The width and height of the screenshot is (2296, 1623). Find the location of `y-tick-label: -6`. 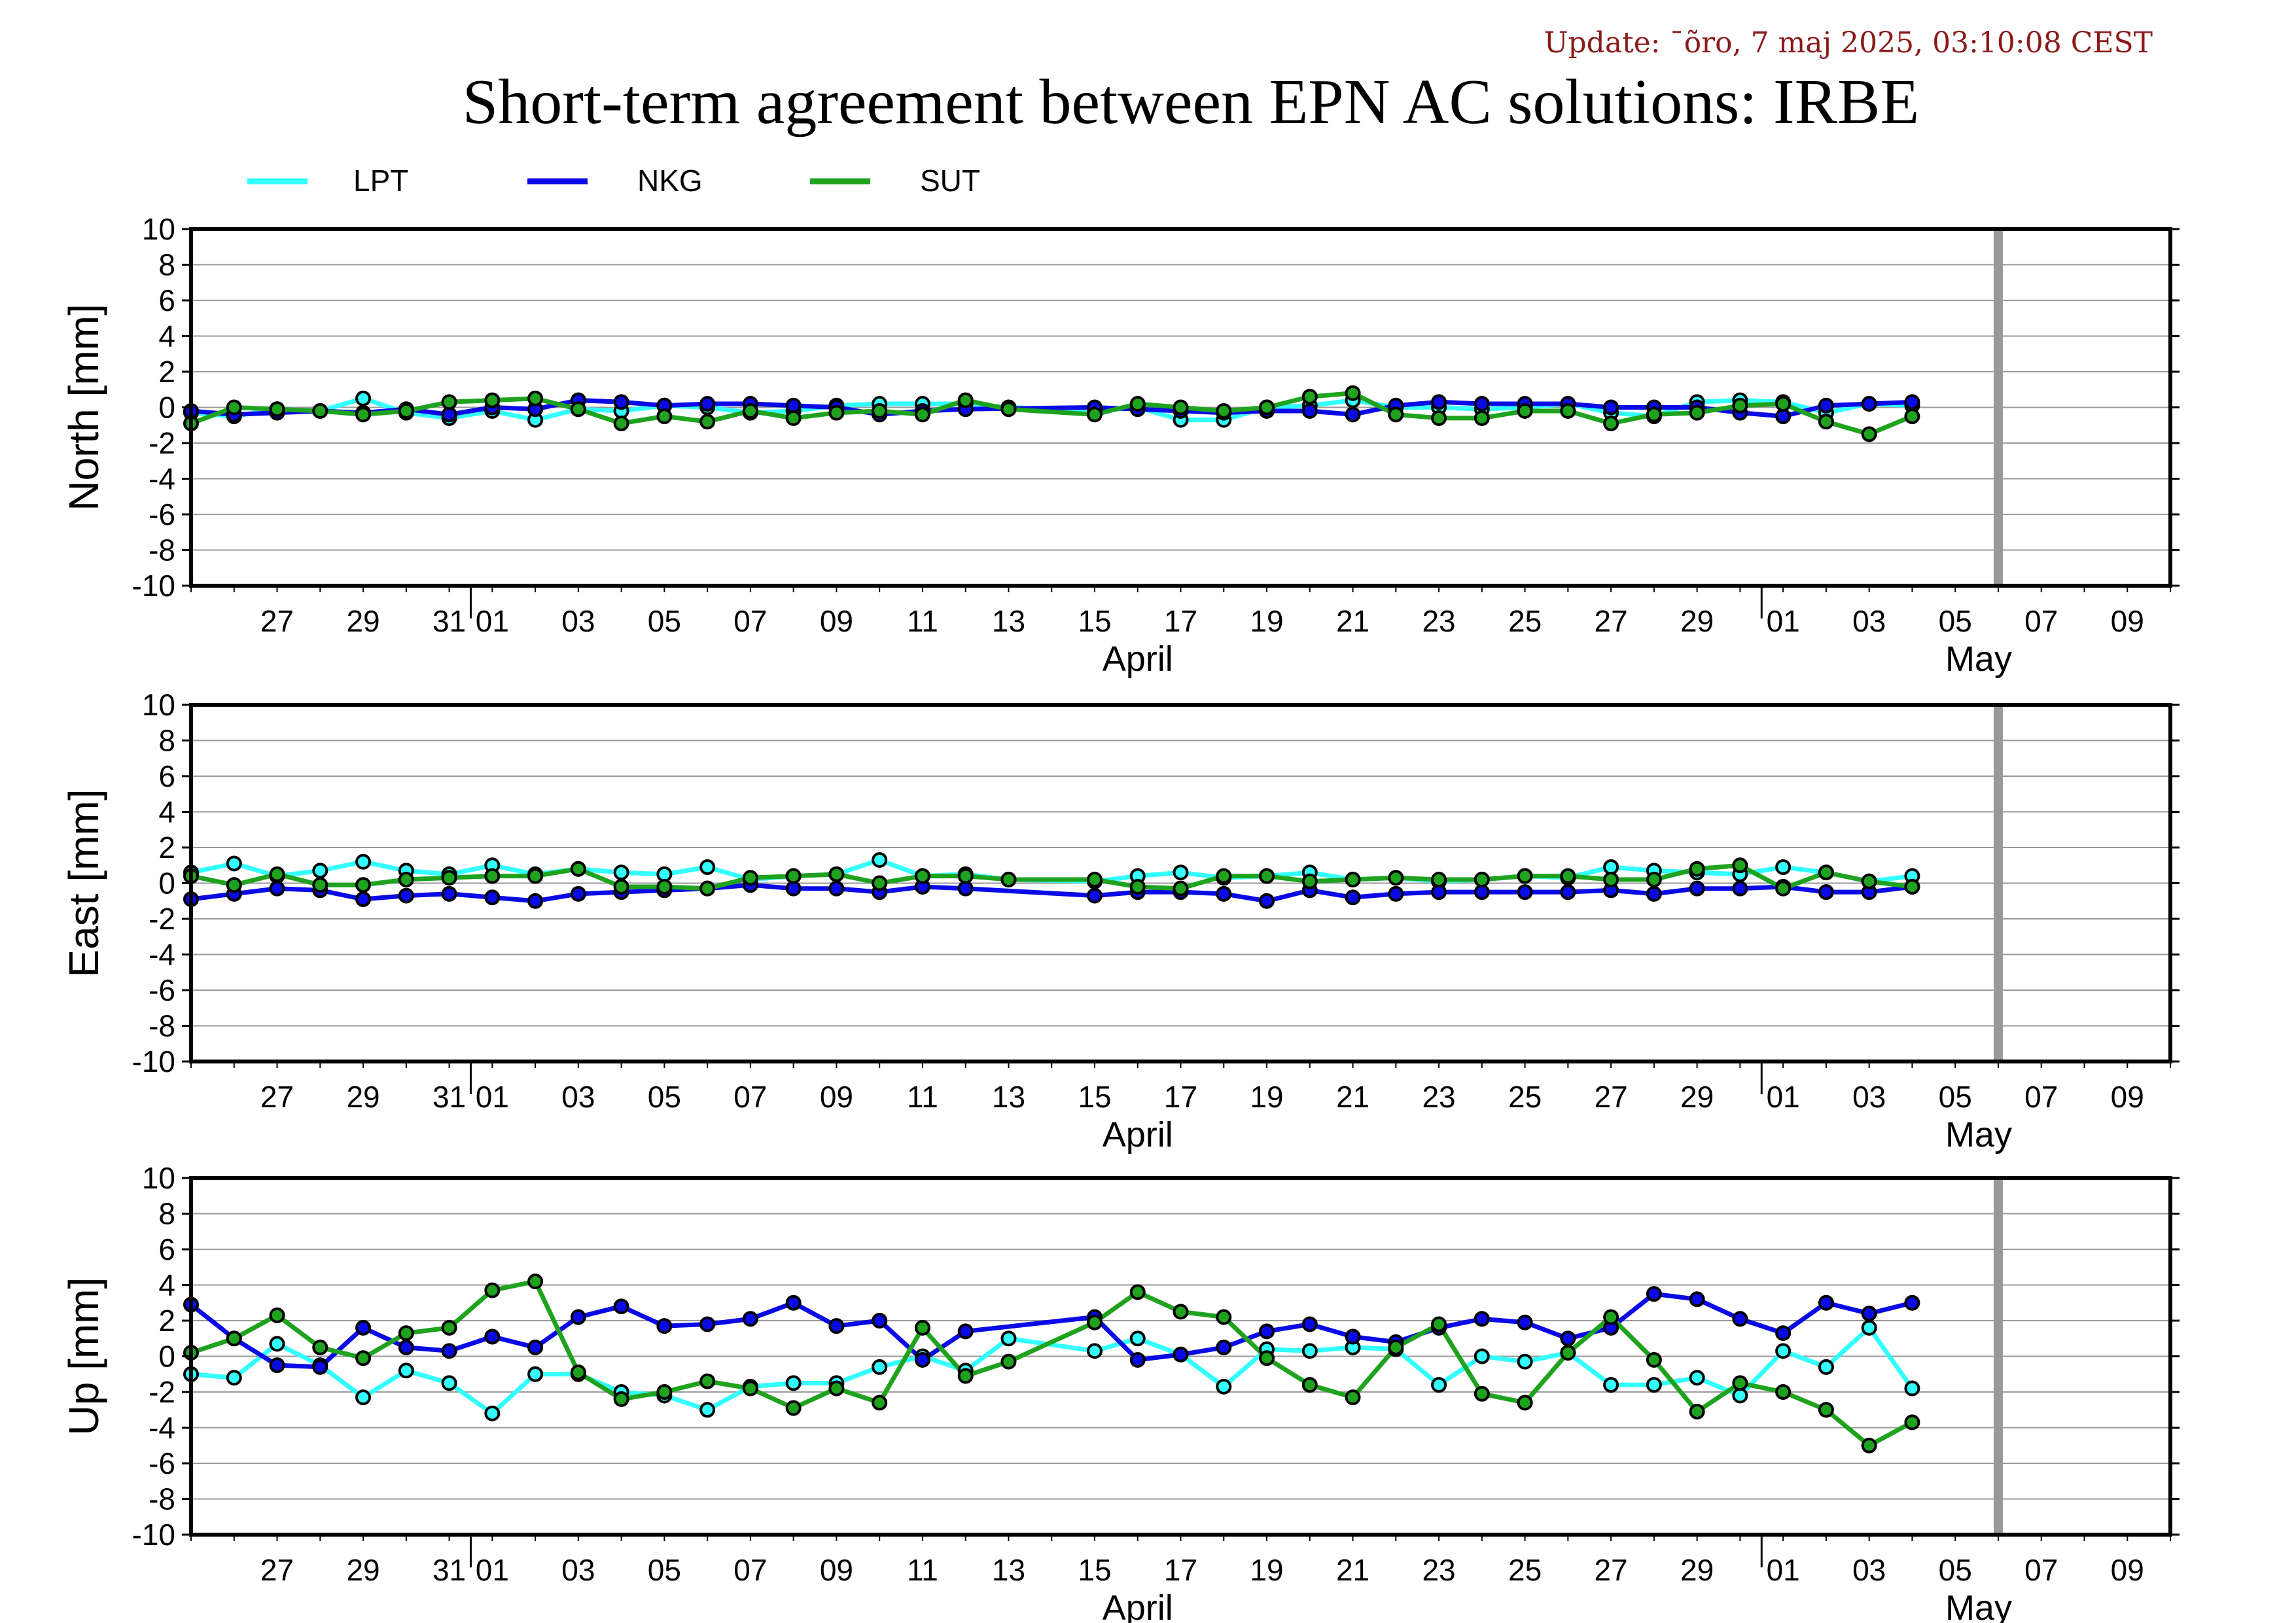

y-tick-label: -6 is located at coordinates (162, 1463).